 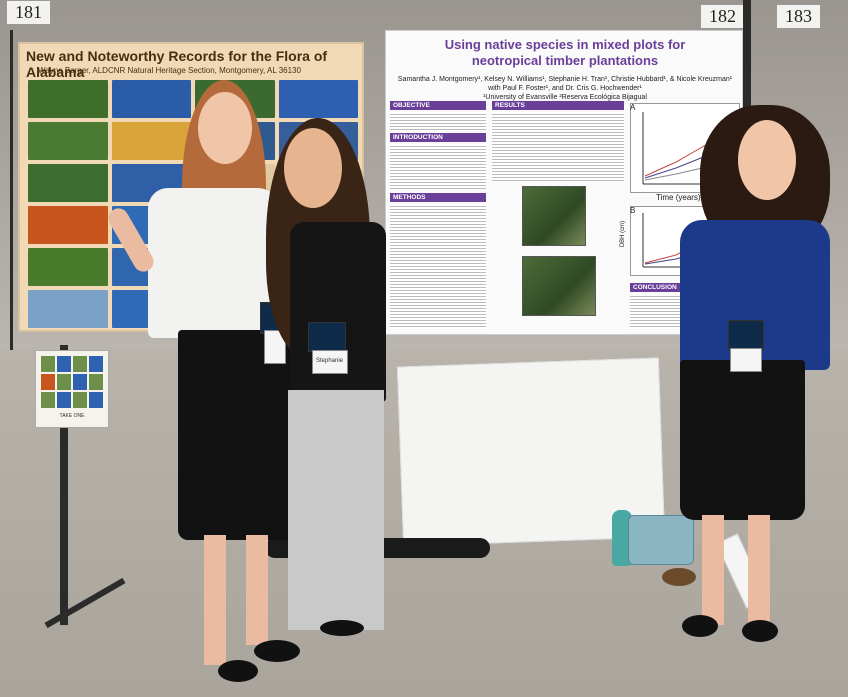 What do you see at coordinates (72, 416) in the screenshot?
I see `handout-label: TAKE ONE` at bounding box center [72, 416].